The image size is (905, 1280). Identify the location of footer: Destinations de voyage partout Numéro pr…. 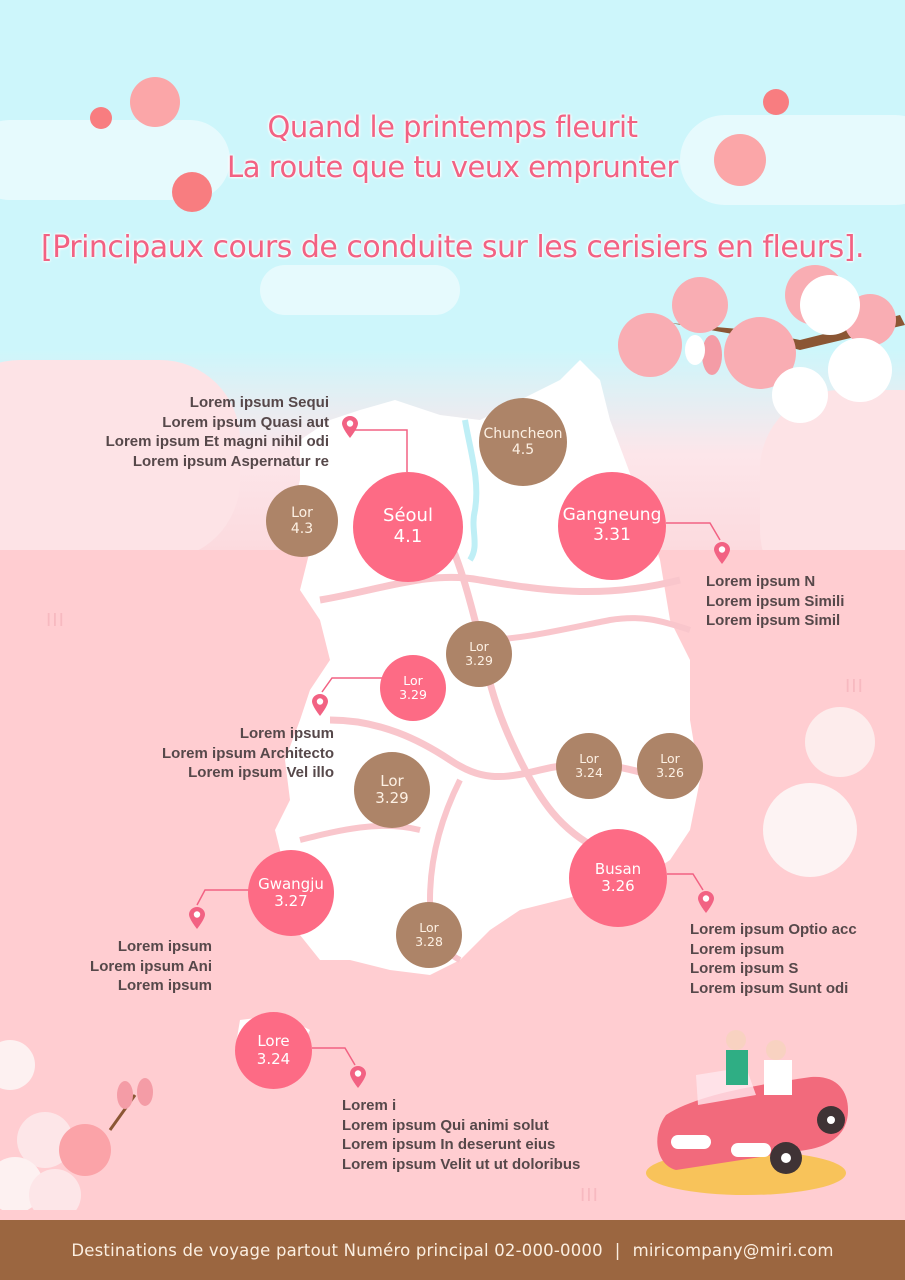
(452, 1250).